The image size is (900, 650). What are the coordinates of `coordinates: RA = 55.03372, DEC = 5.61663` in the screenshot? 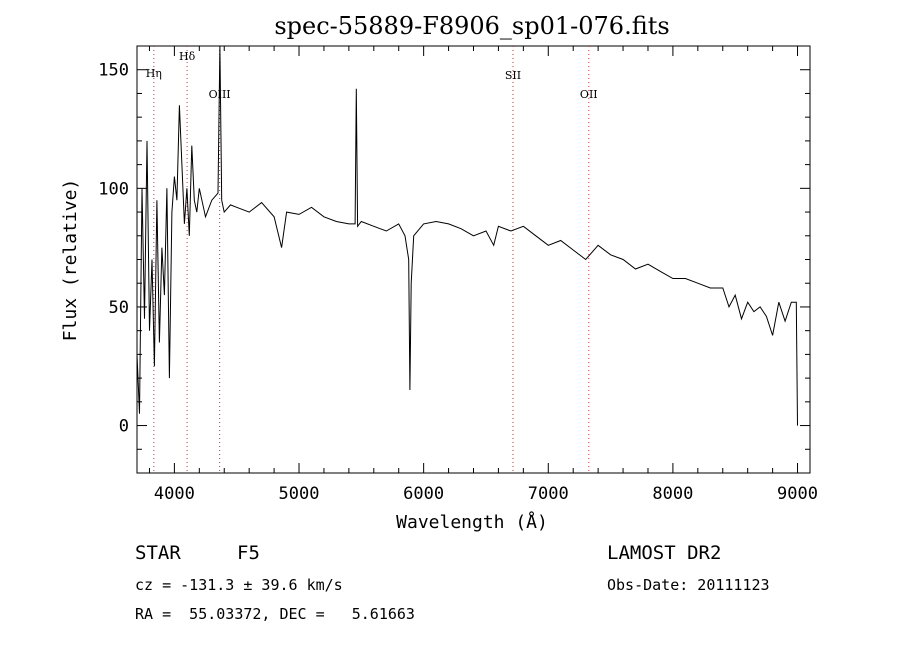 It's located at (275, 614).